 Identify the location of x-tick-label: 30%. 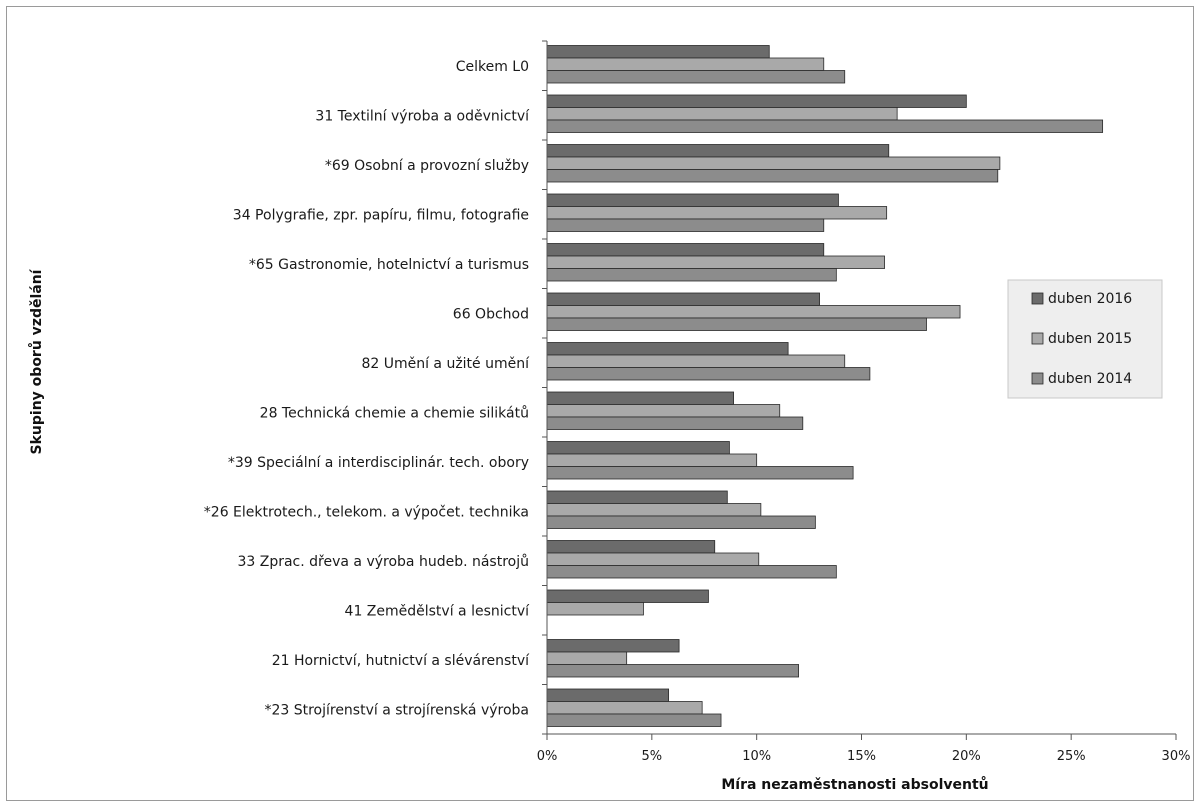
(1176, 756).